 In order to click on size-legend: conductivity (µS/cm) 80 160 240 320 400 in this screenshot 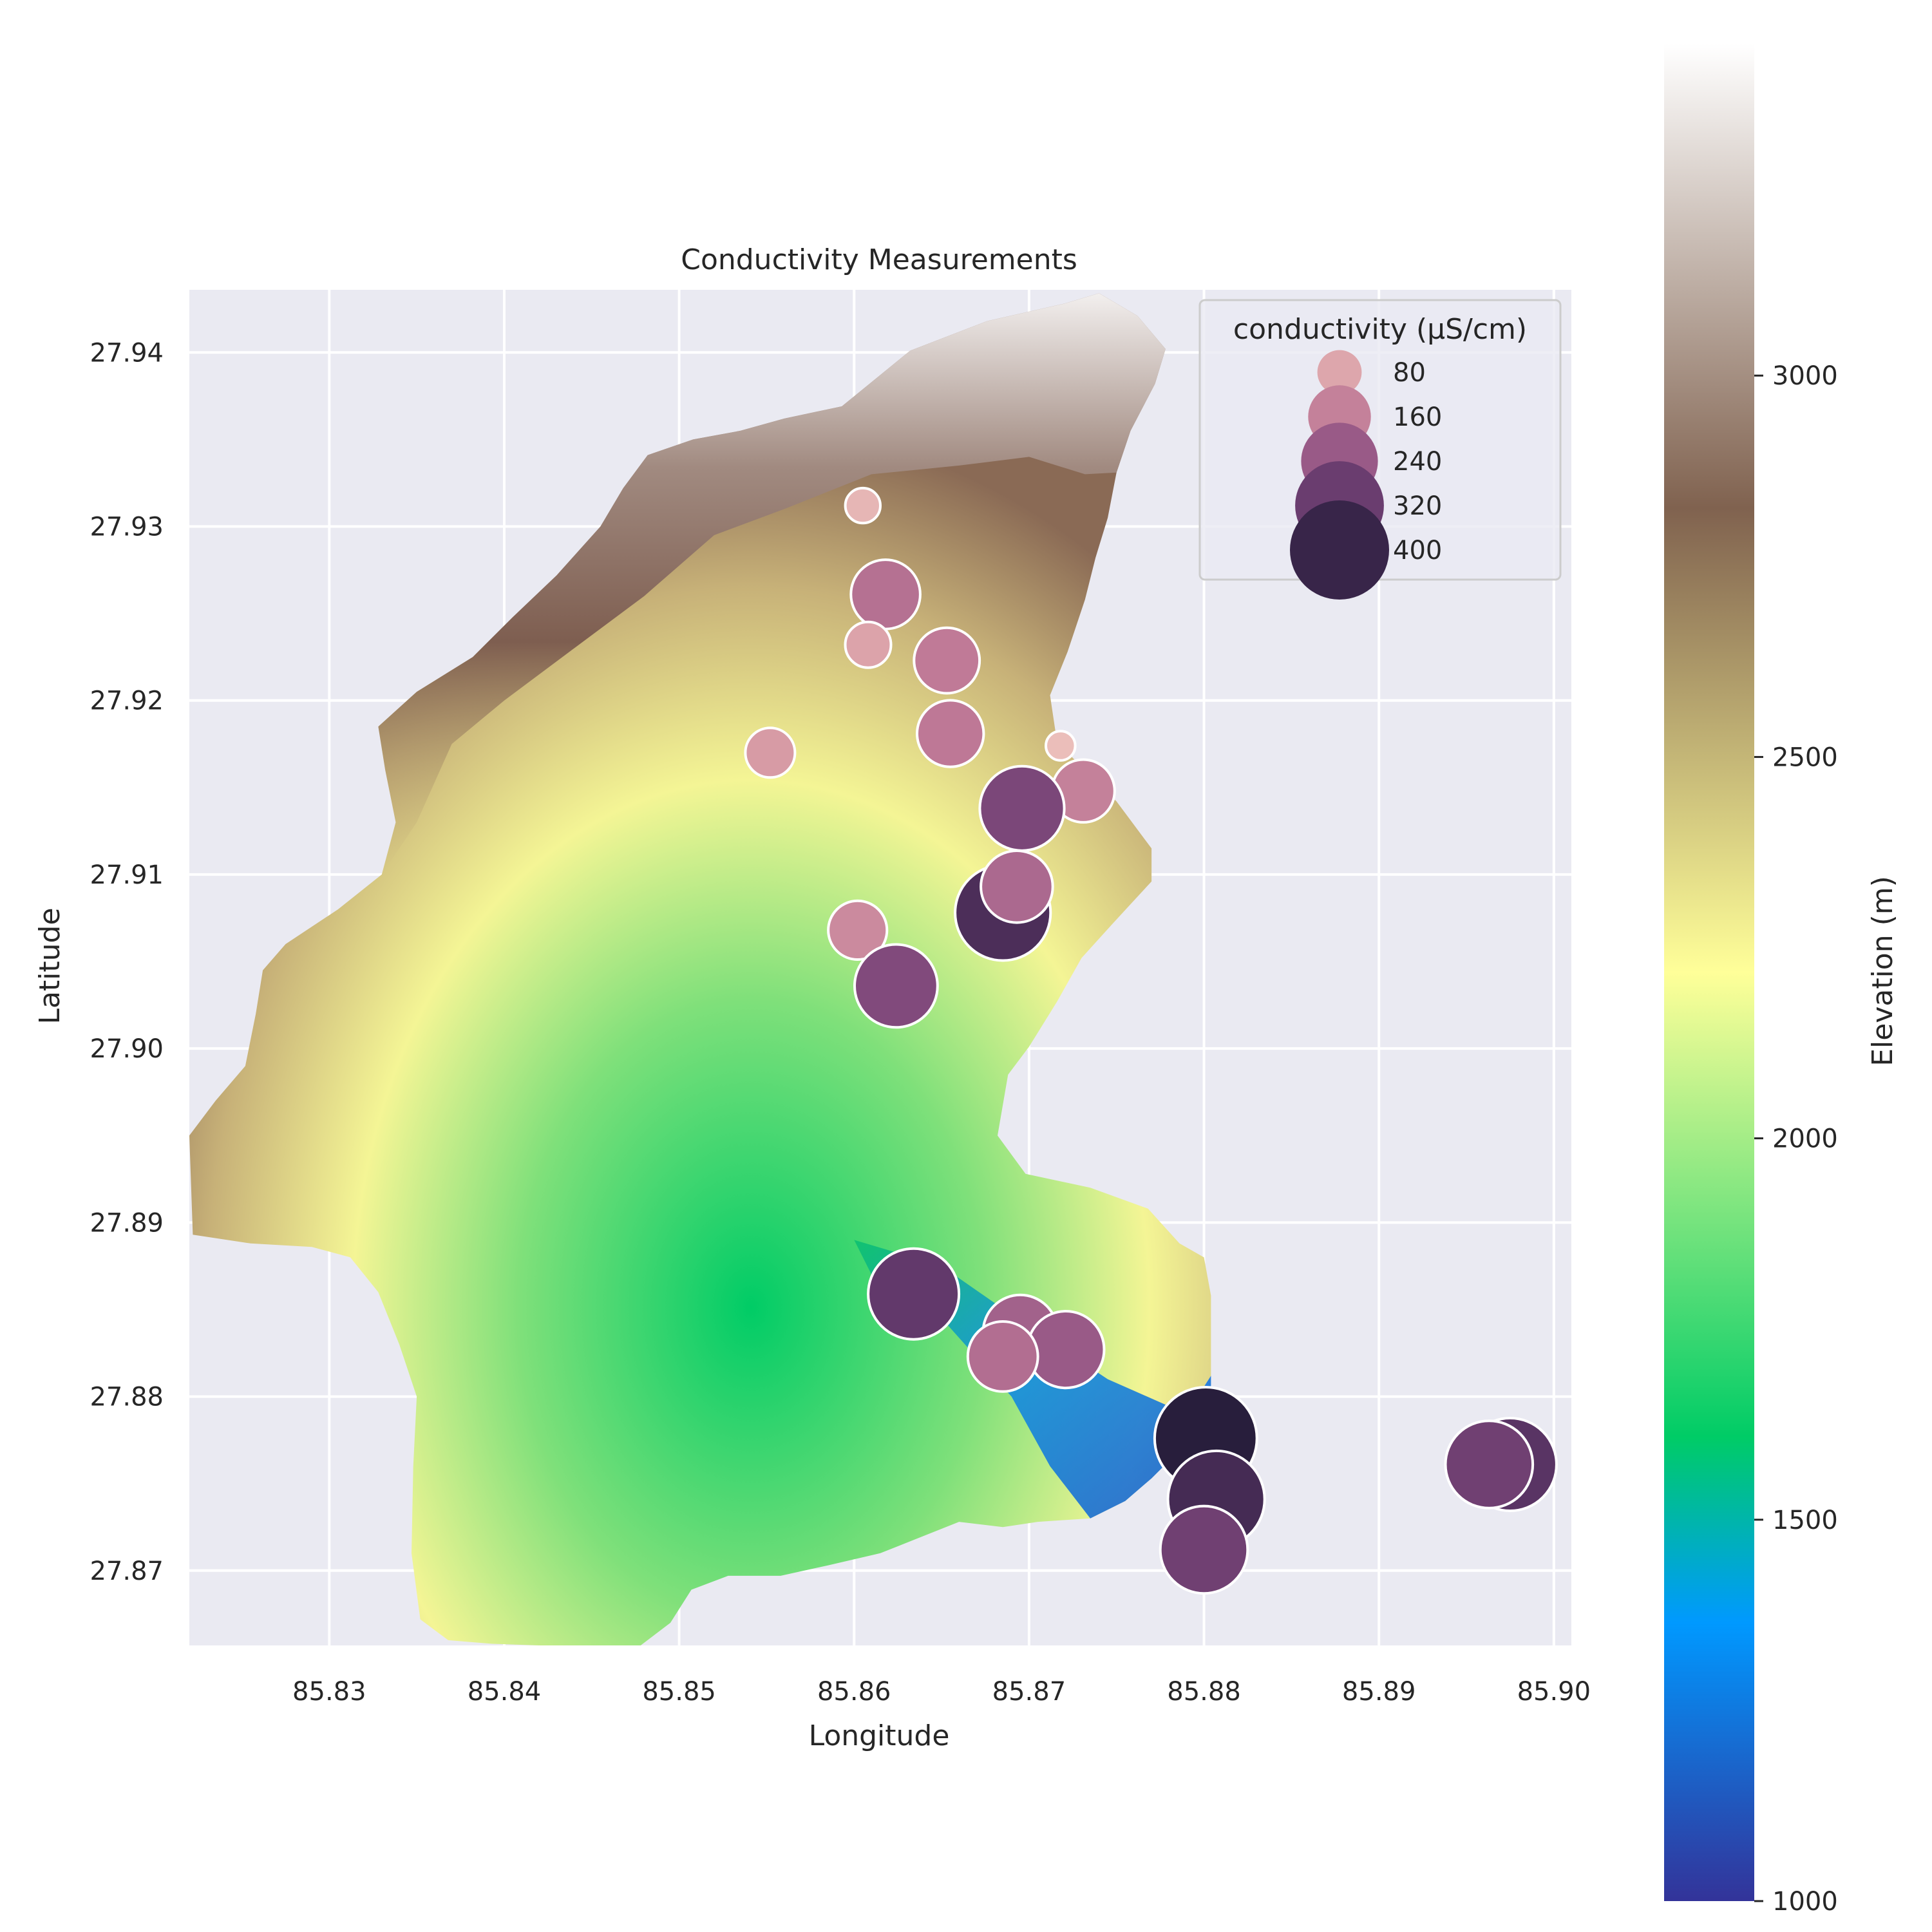, I will do `click(1380, 449)`.